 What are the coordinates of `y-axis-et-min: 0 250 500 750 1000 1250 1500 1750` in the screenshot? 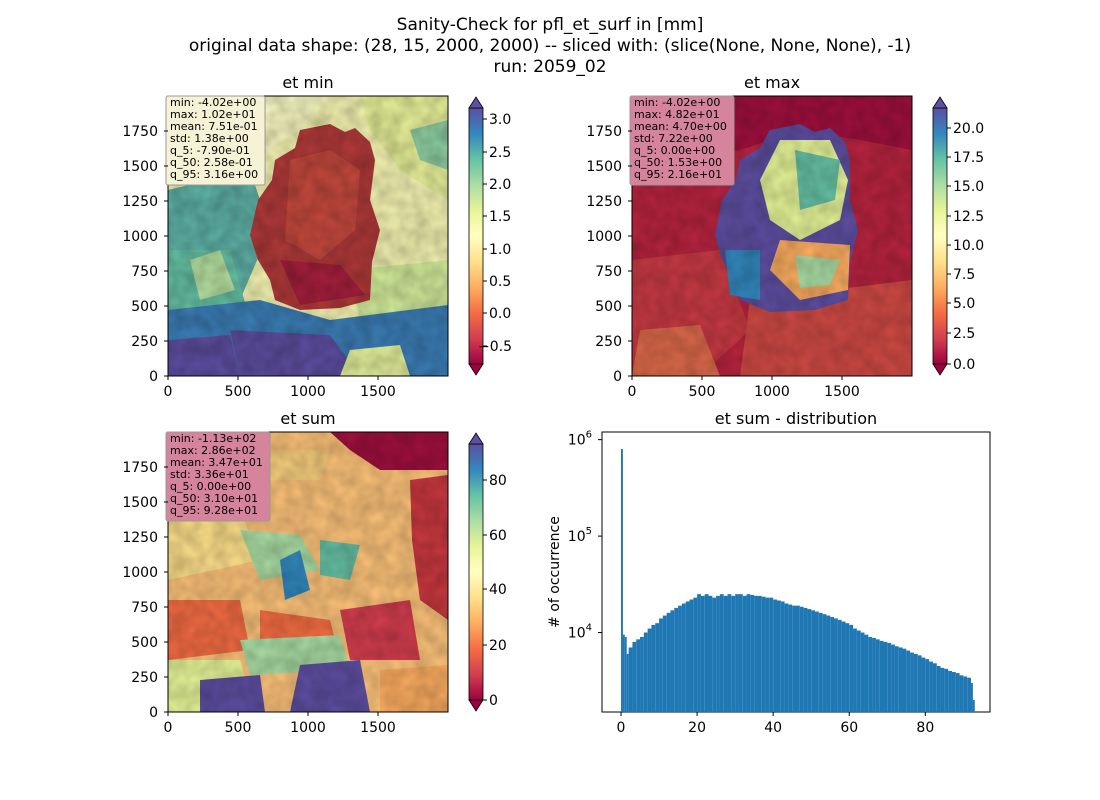 It's located at (145, 254).